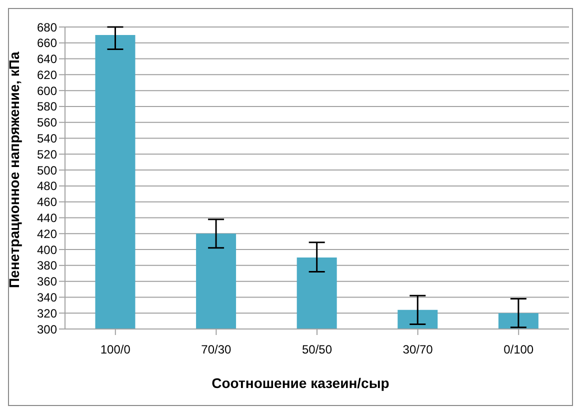 This screenshot has height=414, width=575. Describe the element at coordinates (47, 154) in the screenshot. I see `y-tick-label: 520` at that location.